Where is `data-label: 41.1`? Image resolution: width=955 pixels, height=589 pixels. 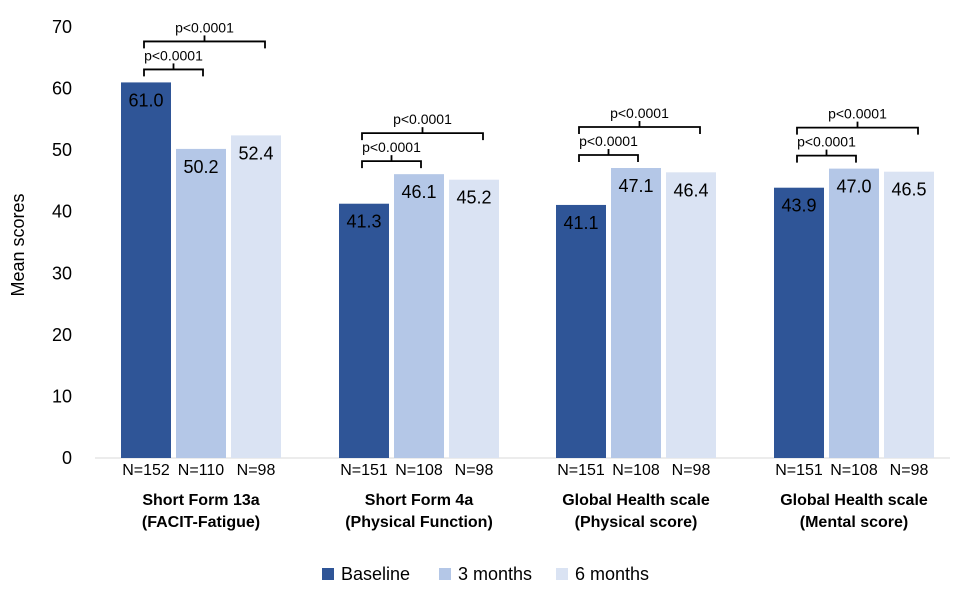 data-label: 41.1 is located at coordinates (580, 223).